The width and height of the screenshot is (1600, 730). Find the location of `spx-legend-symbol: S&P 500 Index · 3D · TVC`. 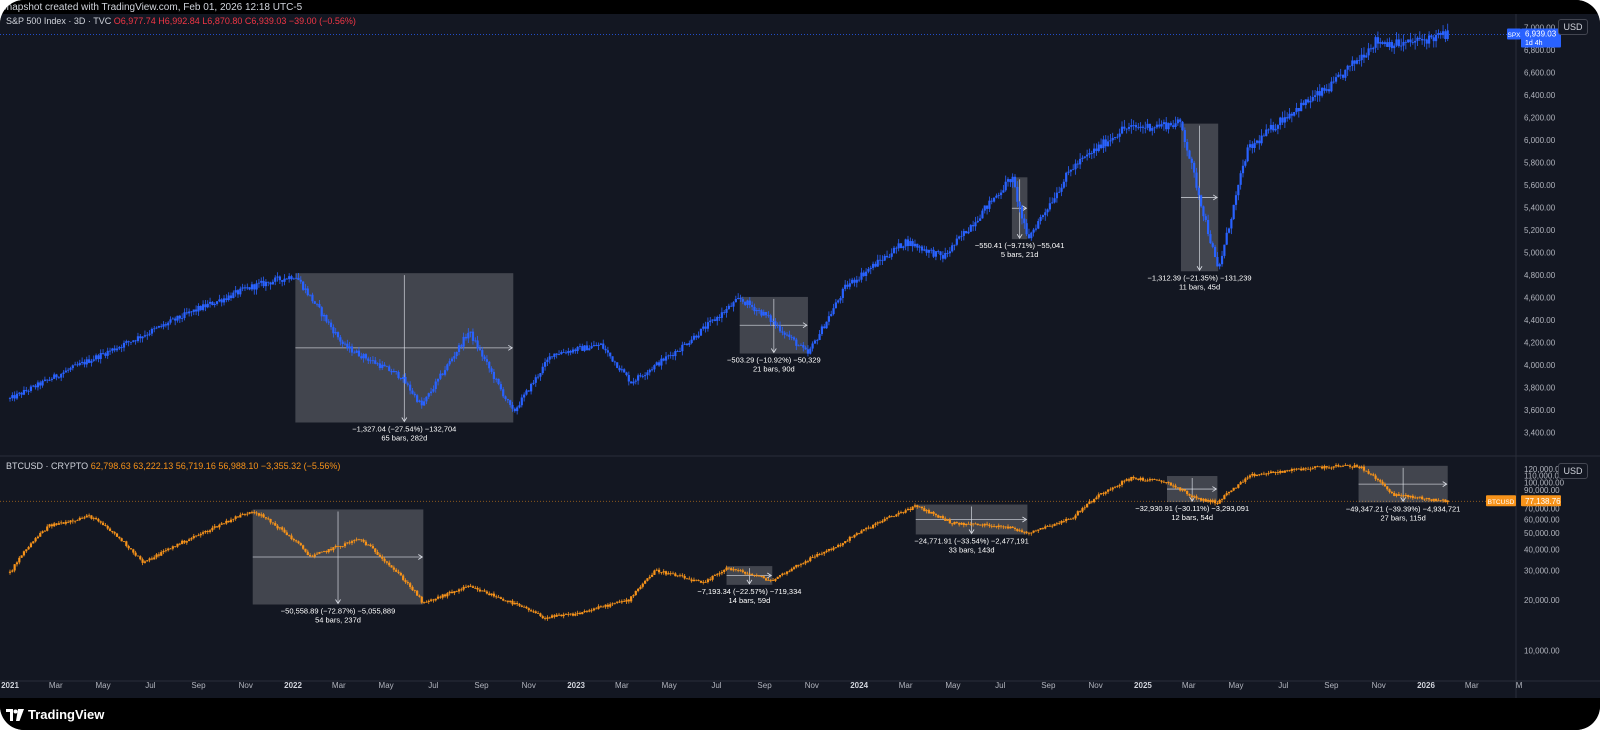

spx-legend-symbol: S&P 500 Index · 3D · TVC is located at coordinates (59, 21).